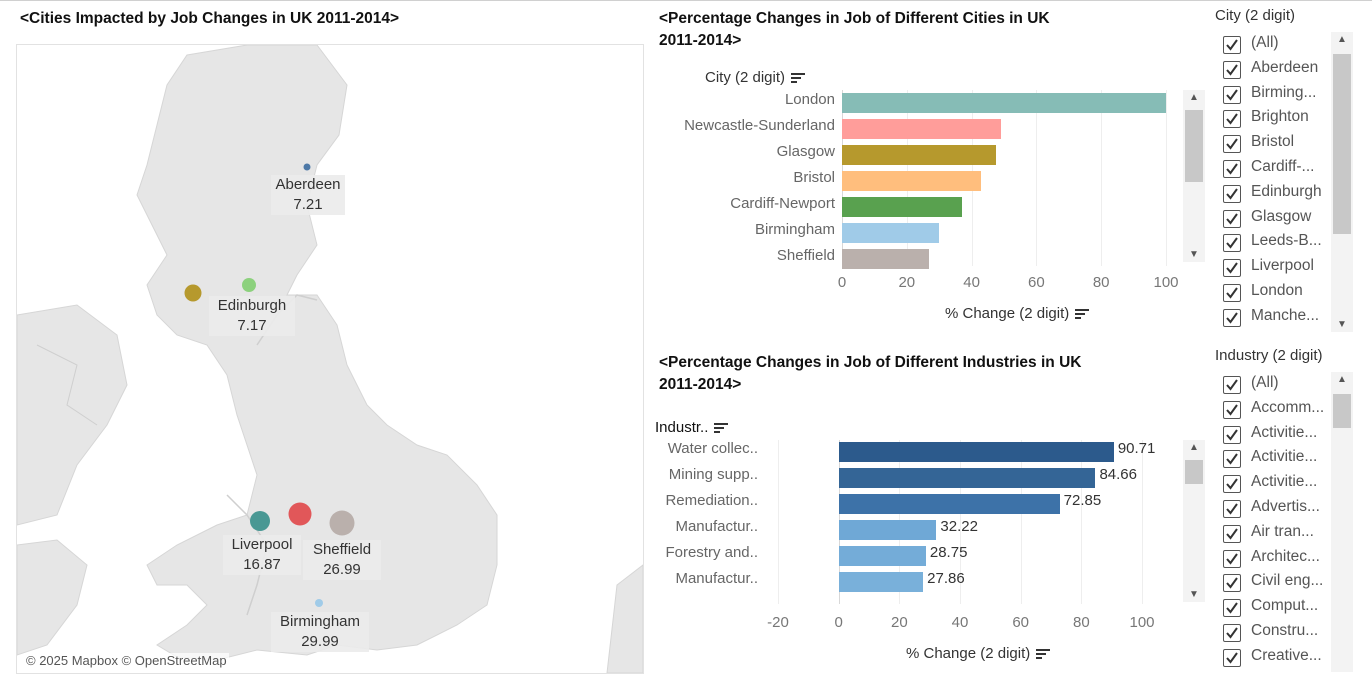 This screenshot has height=689, width=1372. Describe the element at coordinates (805, 151) in the screenshot. I see `category-label: Glasgow` at that location.